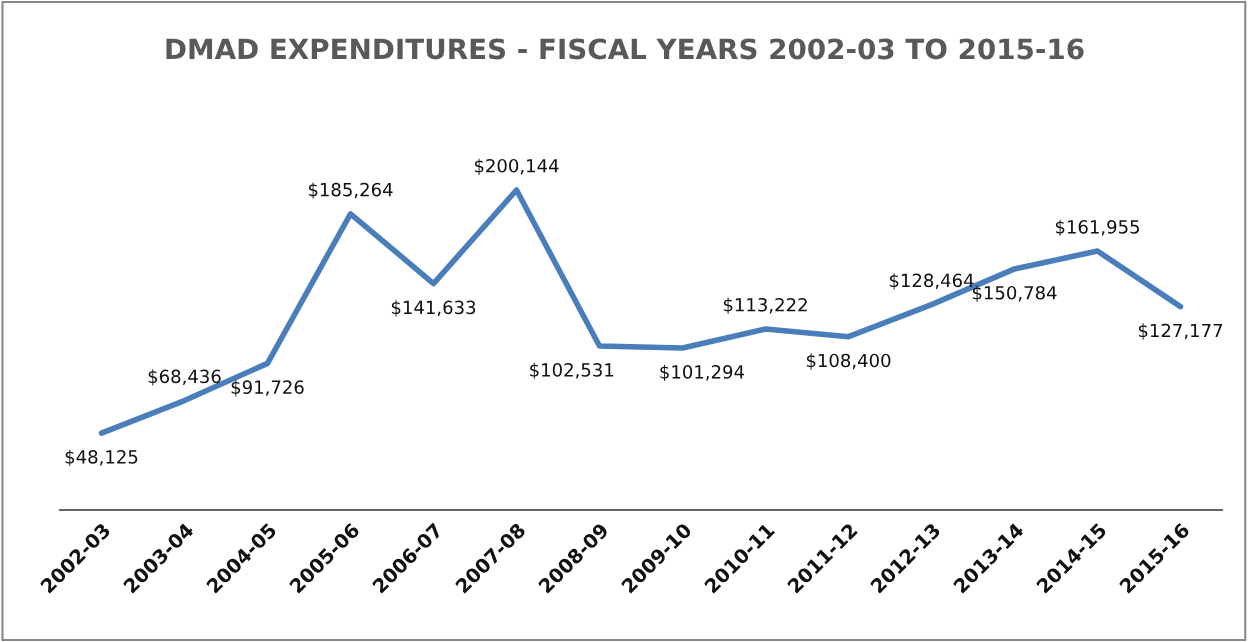 The image size is (1249, 642). Describe the element at coordinates (625, 49) in the screenshot. I see `chart-title: DMAD EXPENDITURES - FISCAL YEARS 2002-03 TO 2015-16` at that location.